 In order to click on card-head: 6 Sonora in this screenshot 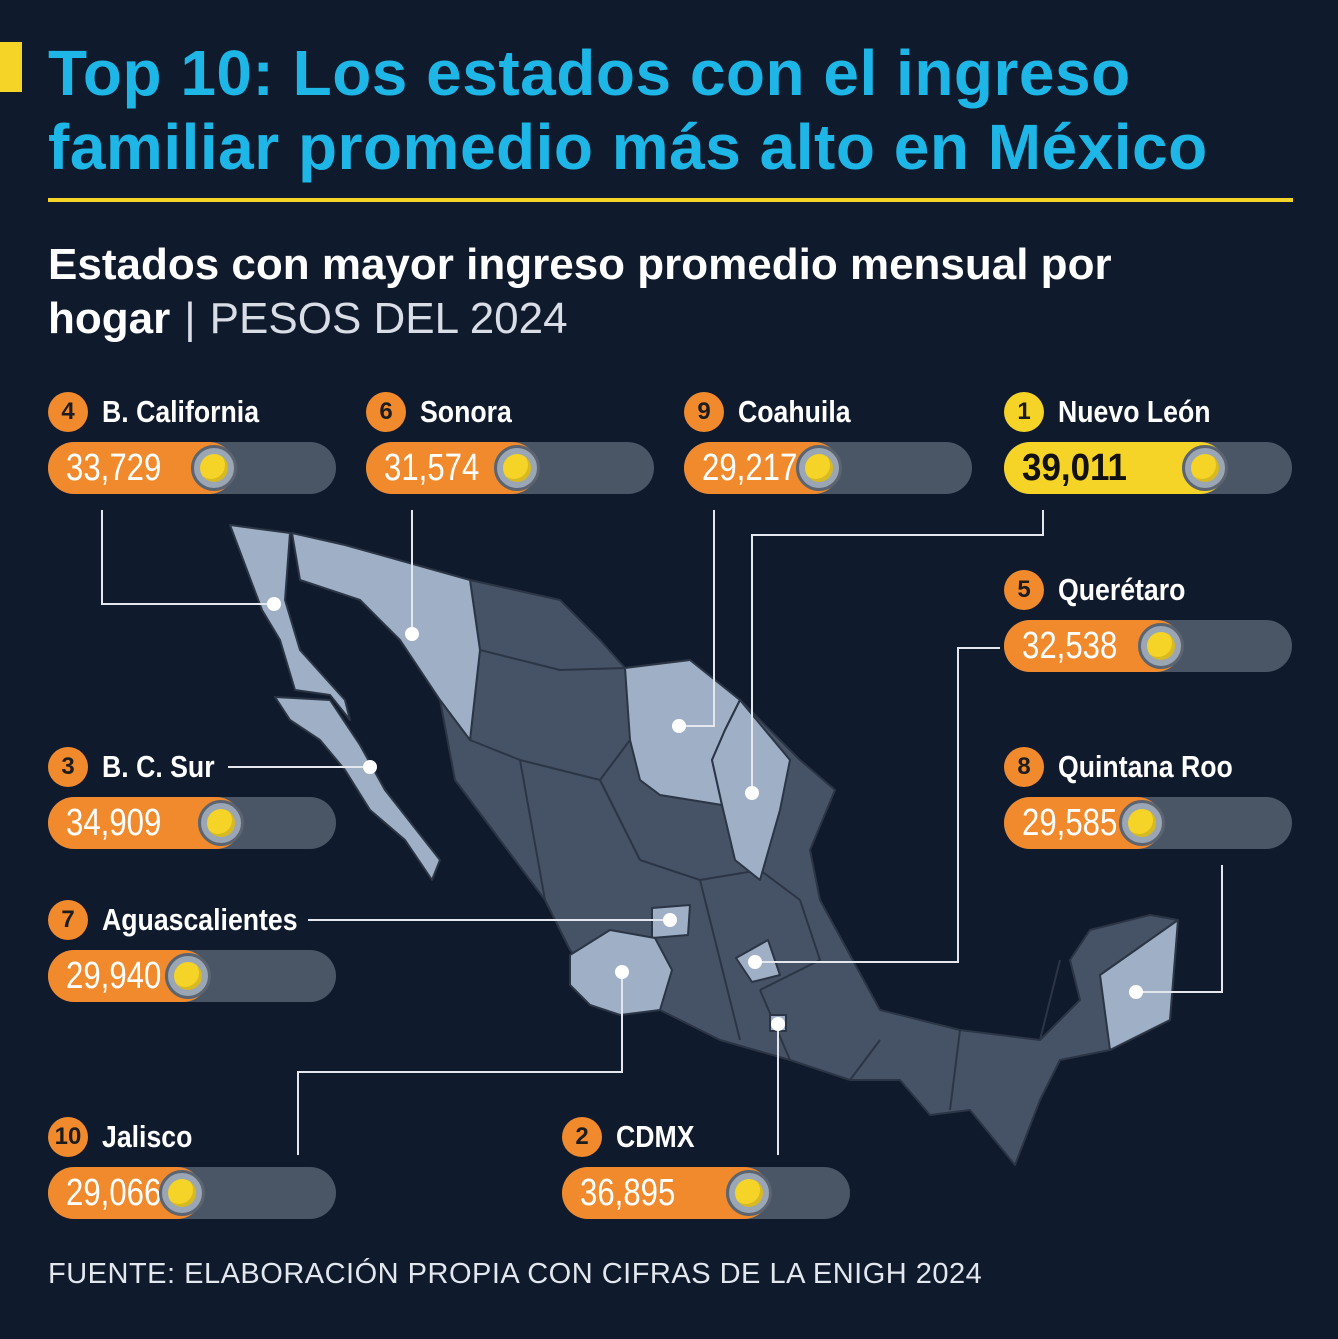, I will do `click(446, 412)`.